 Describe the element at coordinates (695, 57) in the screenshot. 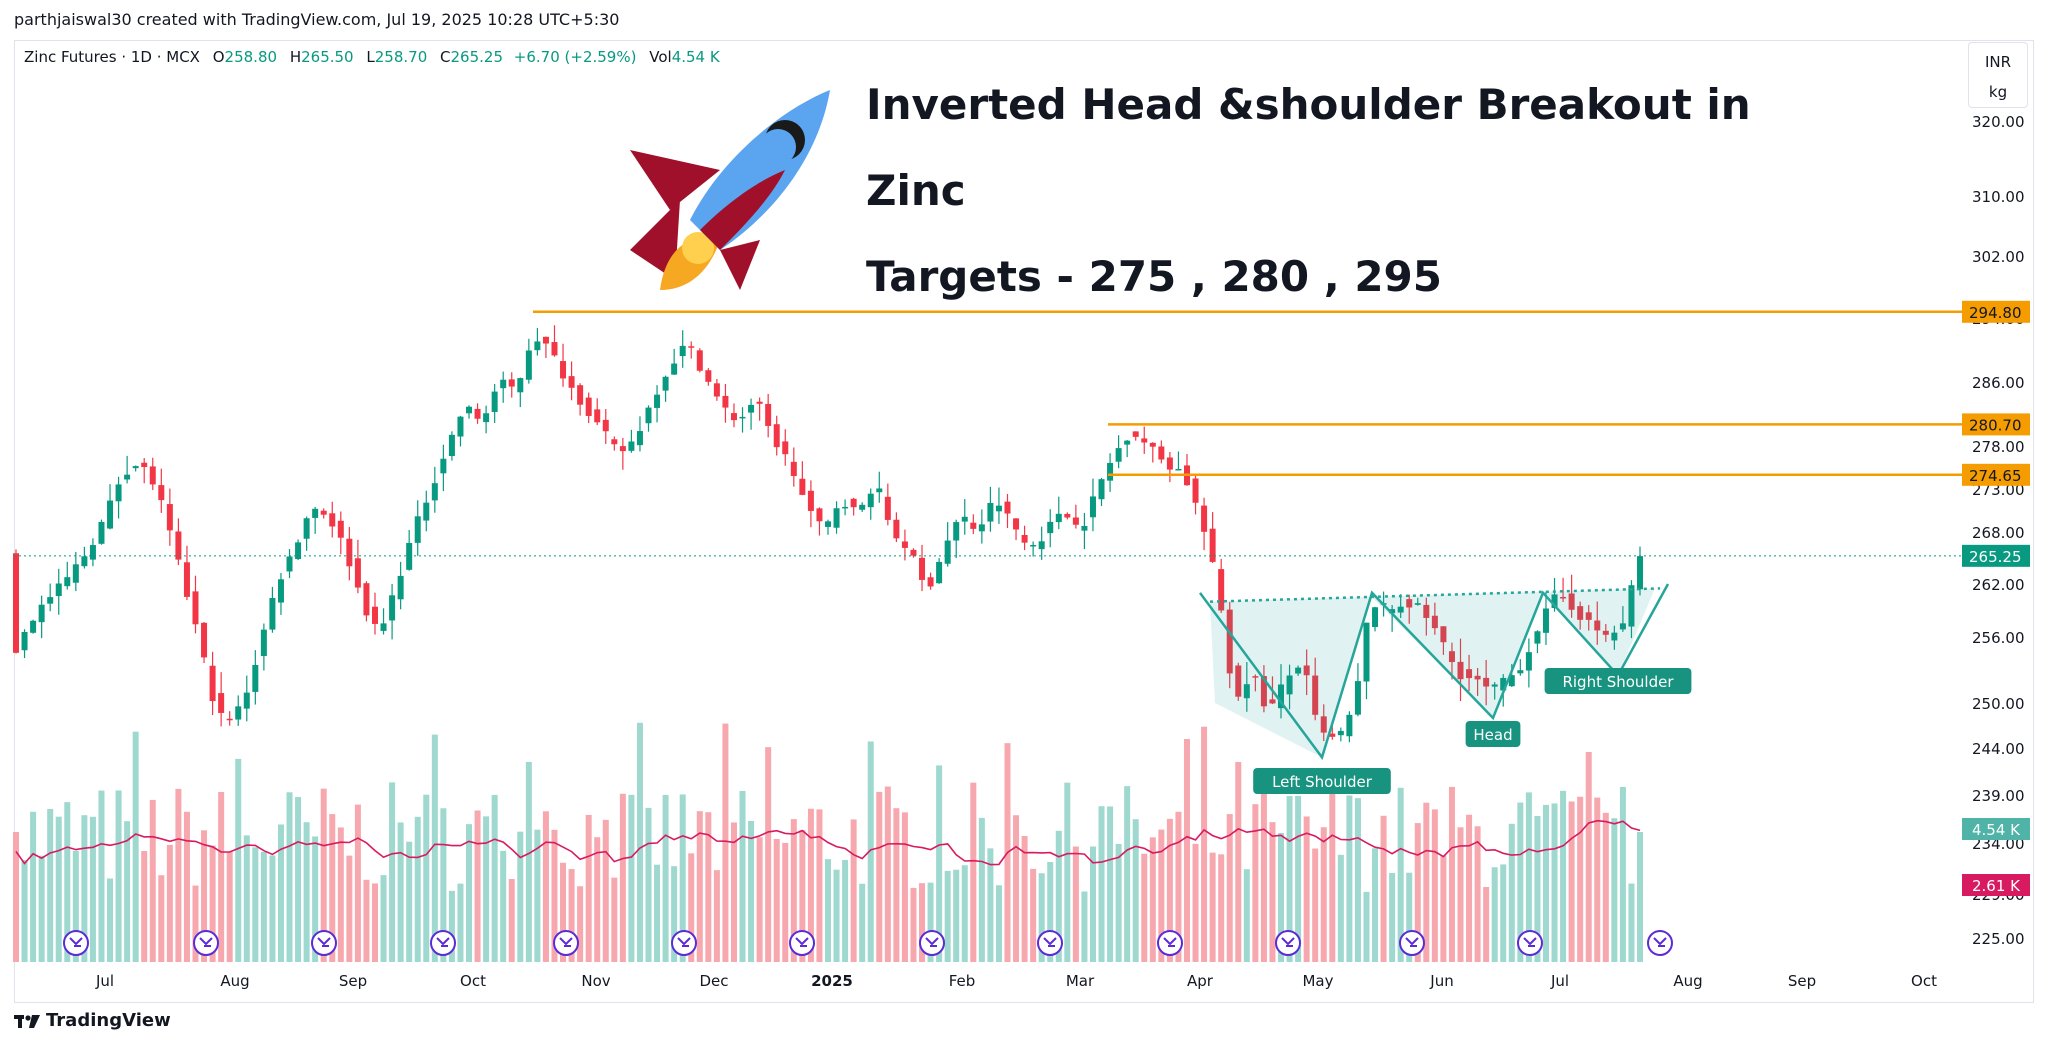

I see `legend-volume-value: 4.54 K` at that location.